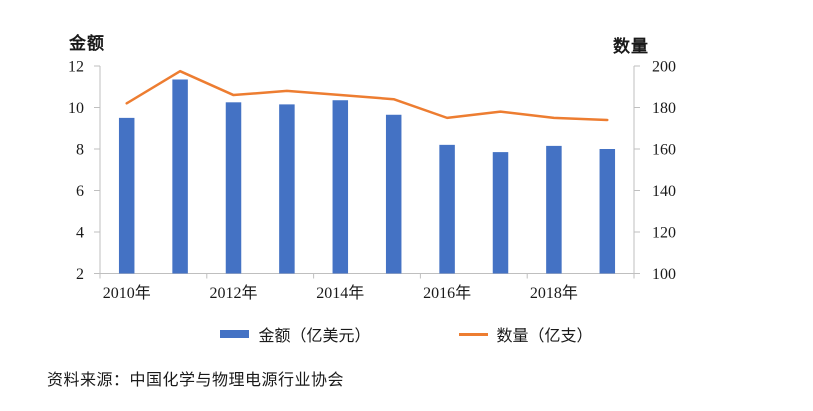 This screenshot has height=411, width=813. I want to click on legend-item-quantity: 数量（亿支）, so click(525, 334).